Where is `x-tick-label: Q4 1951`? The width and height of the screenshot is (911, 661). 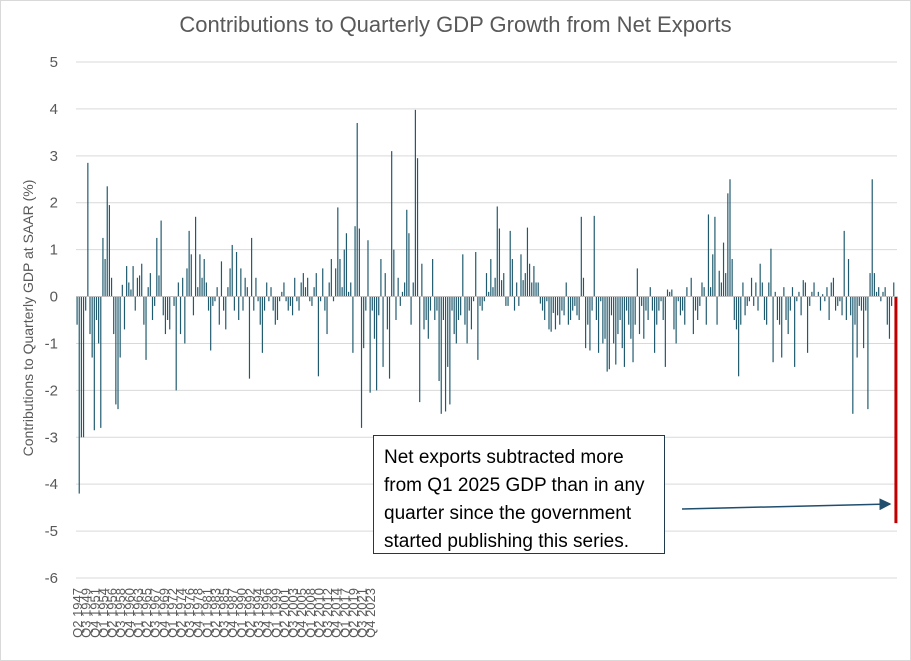
x-tick-label: Q4 1951 is located at coordinates (94, 613).